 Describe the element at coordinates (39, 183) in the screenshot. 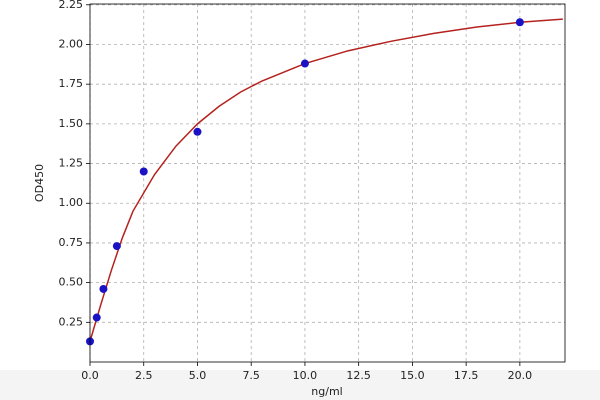

I see `y-axis-label: OD450` at that location.